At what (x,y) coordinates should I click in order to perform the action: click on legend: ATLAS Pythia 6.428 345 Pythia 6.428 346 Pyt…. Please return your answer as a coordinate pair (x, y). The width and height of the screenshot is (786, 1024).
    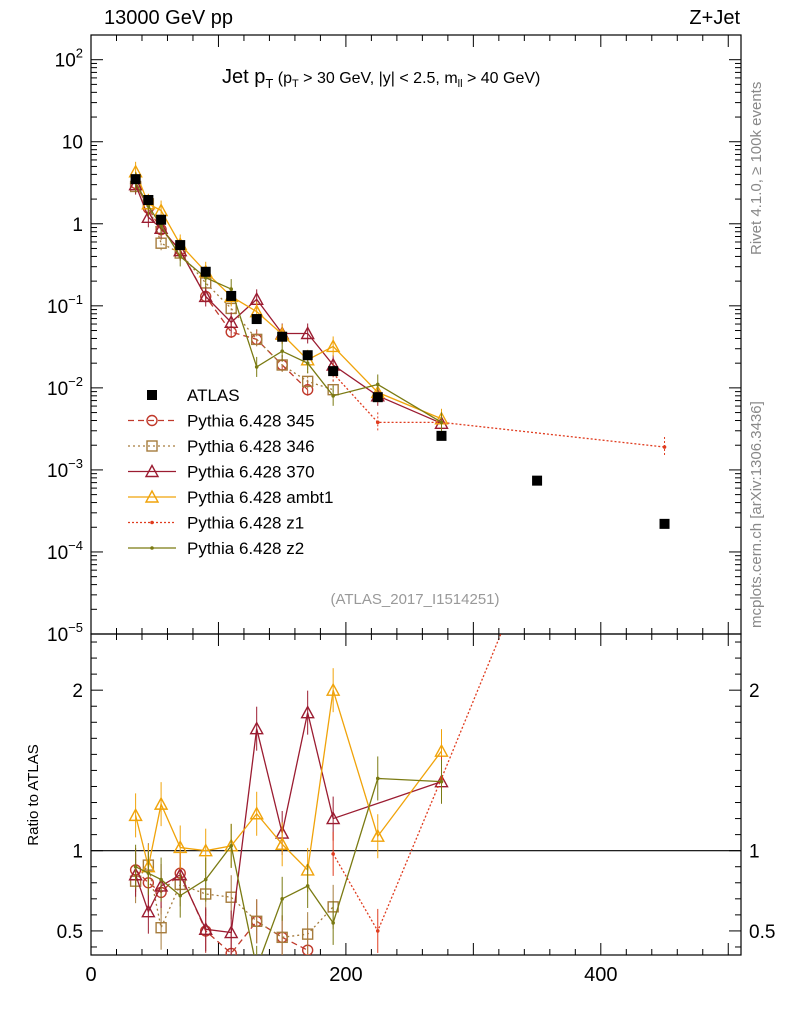
    Looking at the image, I should click on (230, 472).